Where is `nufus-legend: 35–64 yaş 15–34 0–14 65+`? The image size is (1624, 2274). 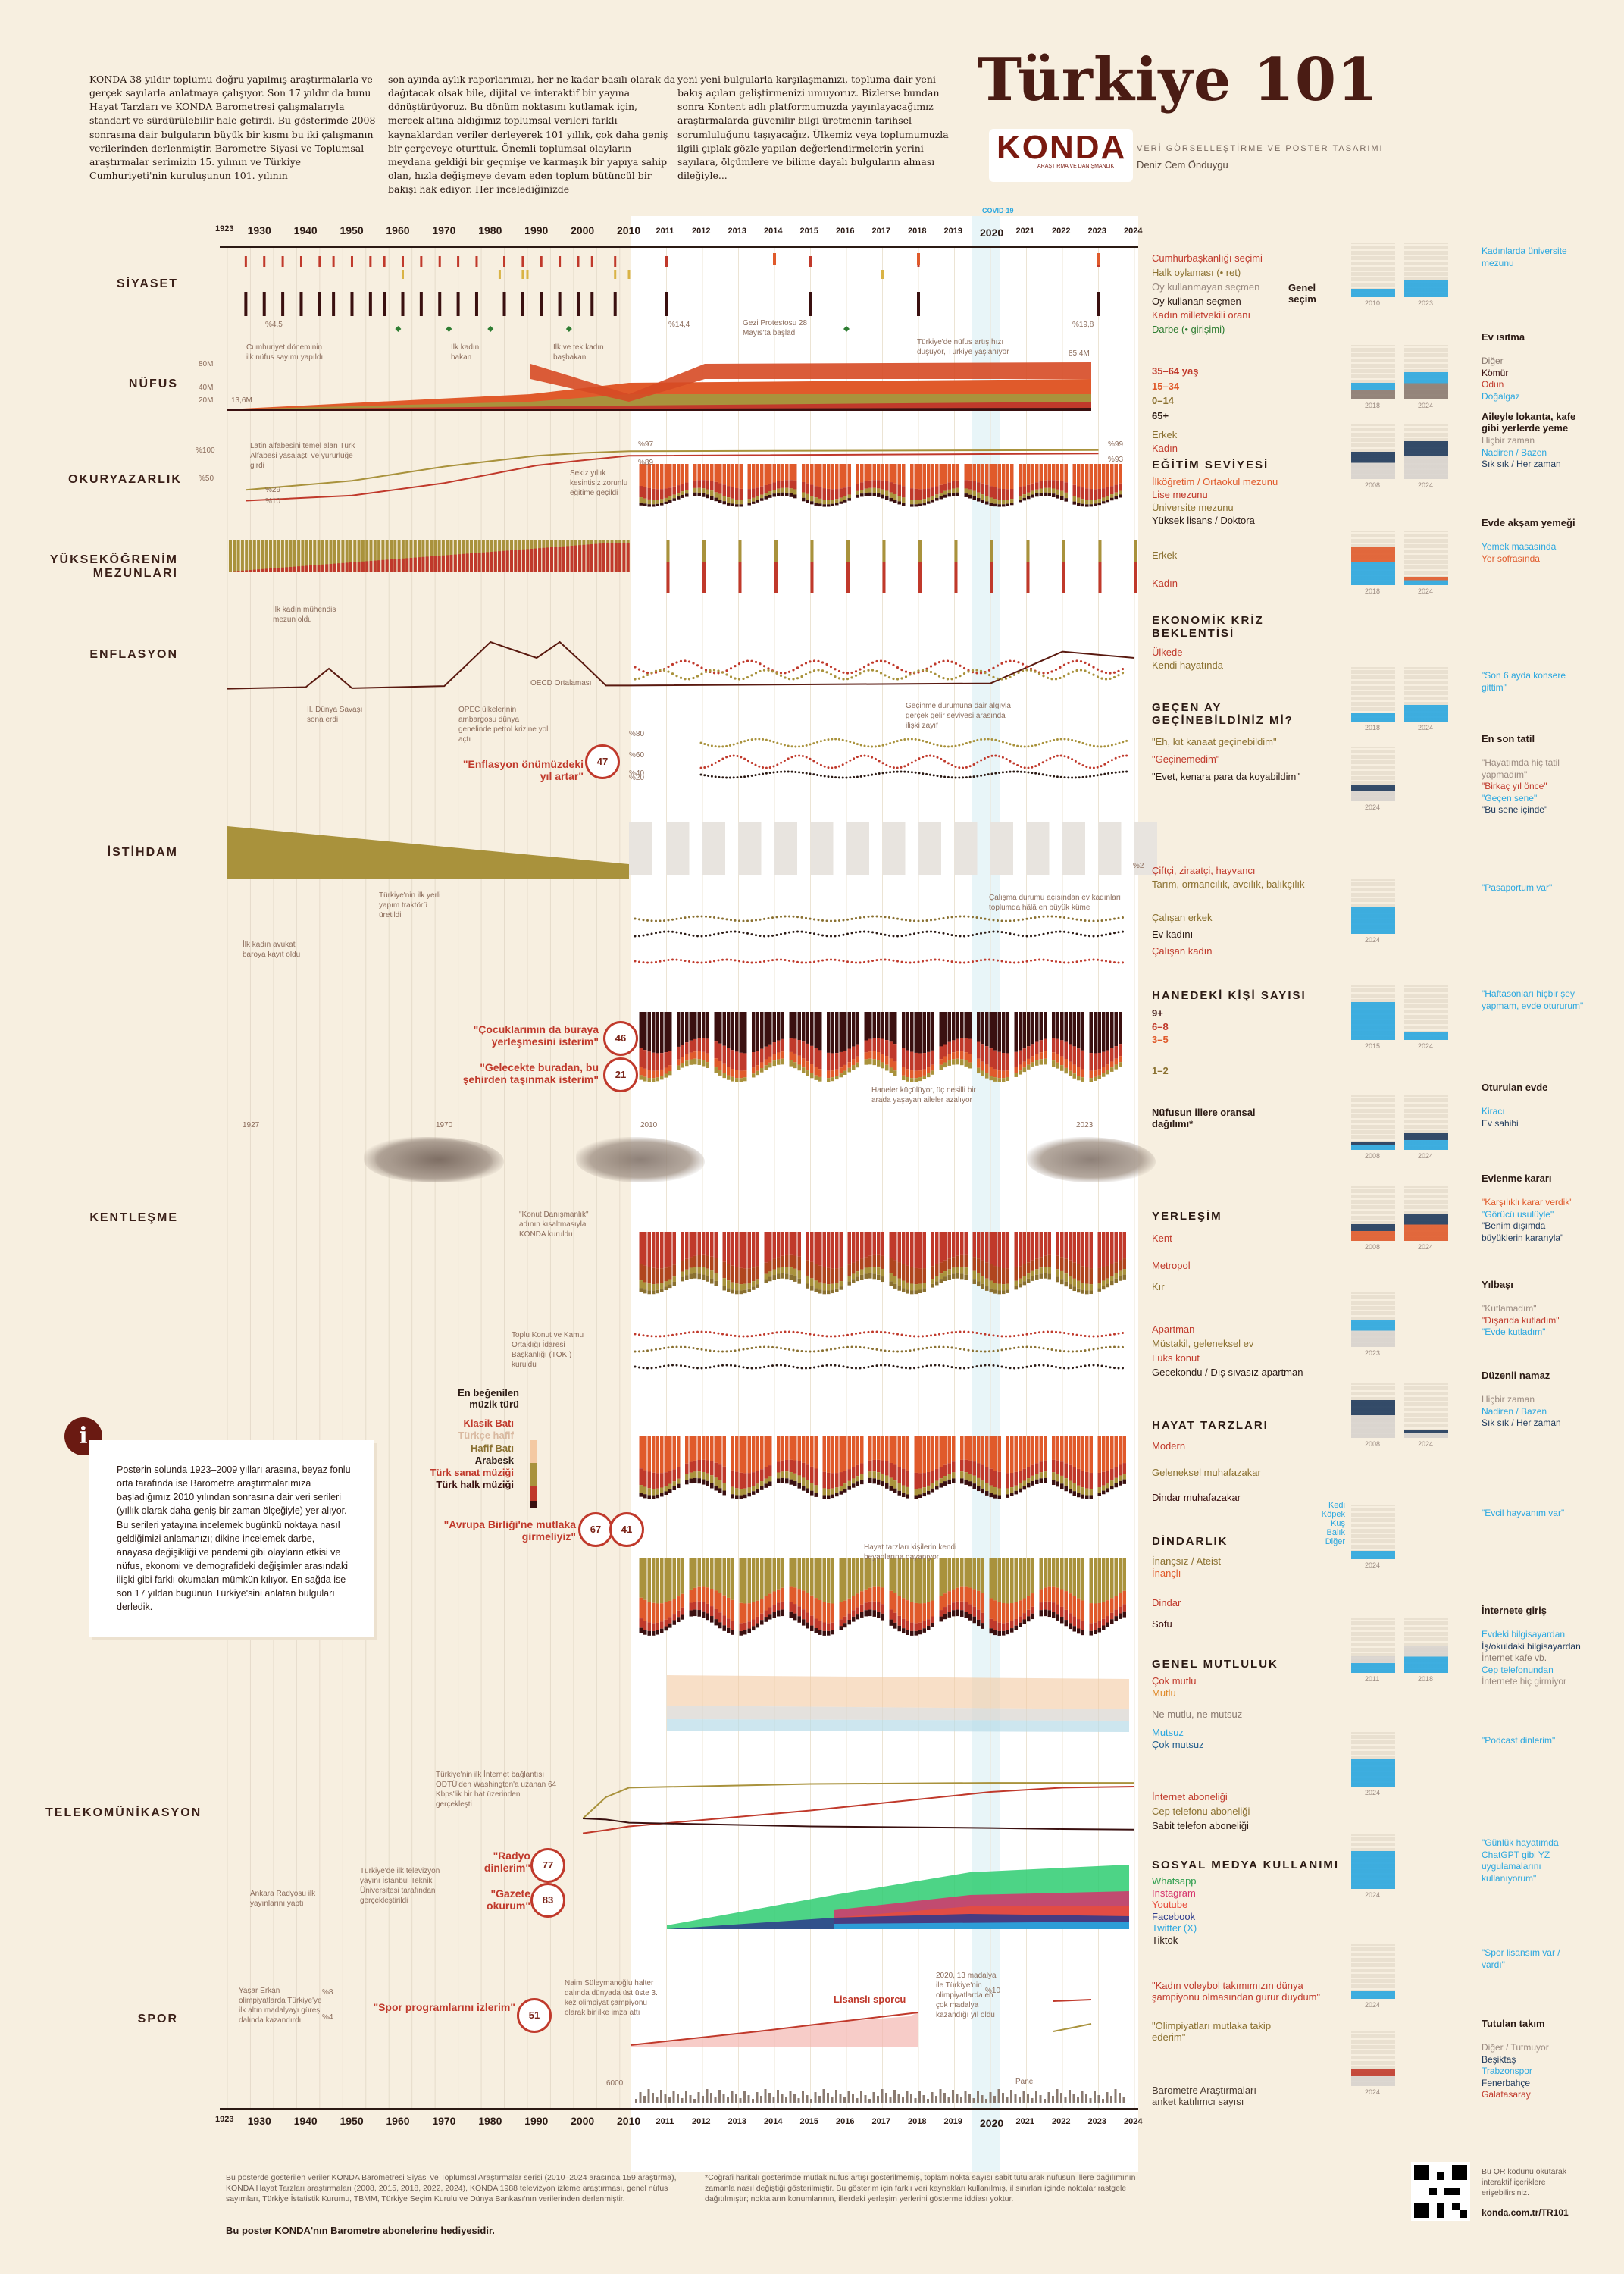 nufus-legend: 35–64 yaş 15–34 0–14 65+ is located at coordinates (1175, 393).